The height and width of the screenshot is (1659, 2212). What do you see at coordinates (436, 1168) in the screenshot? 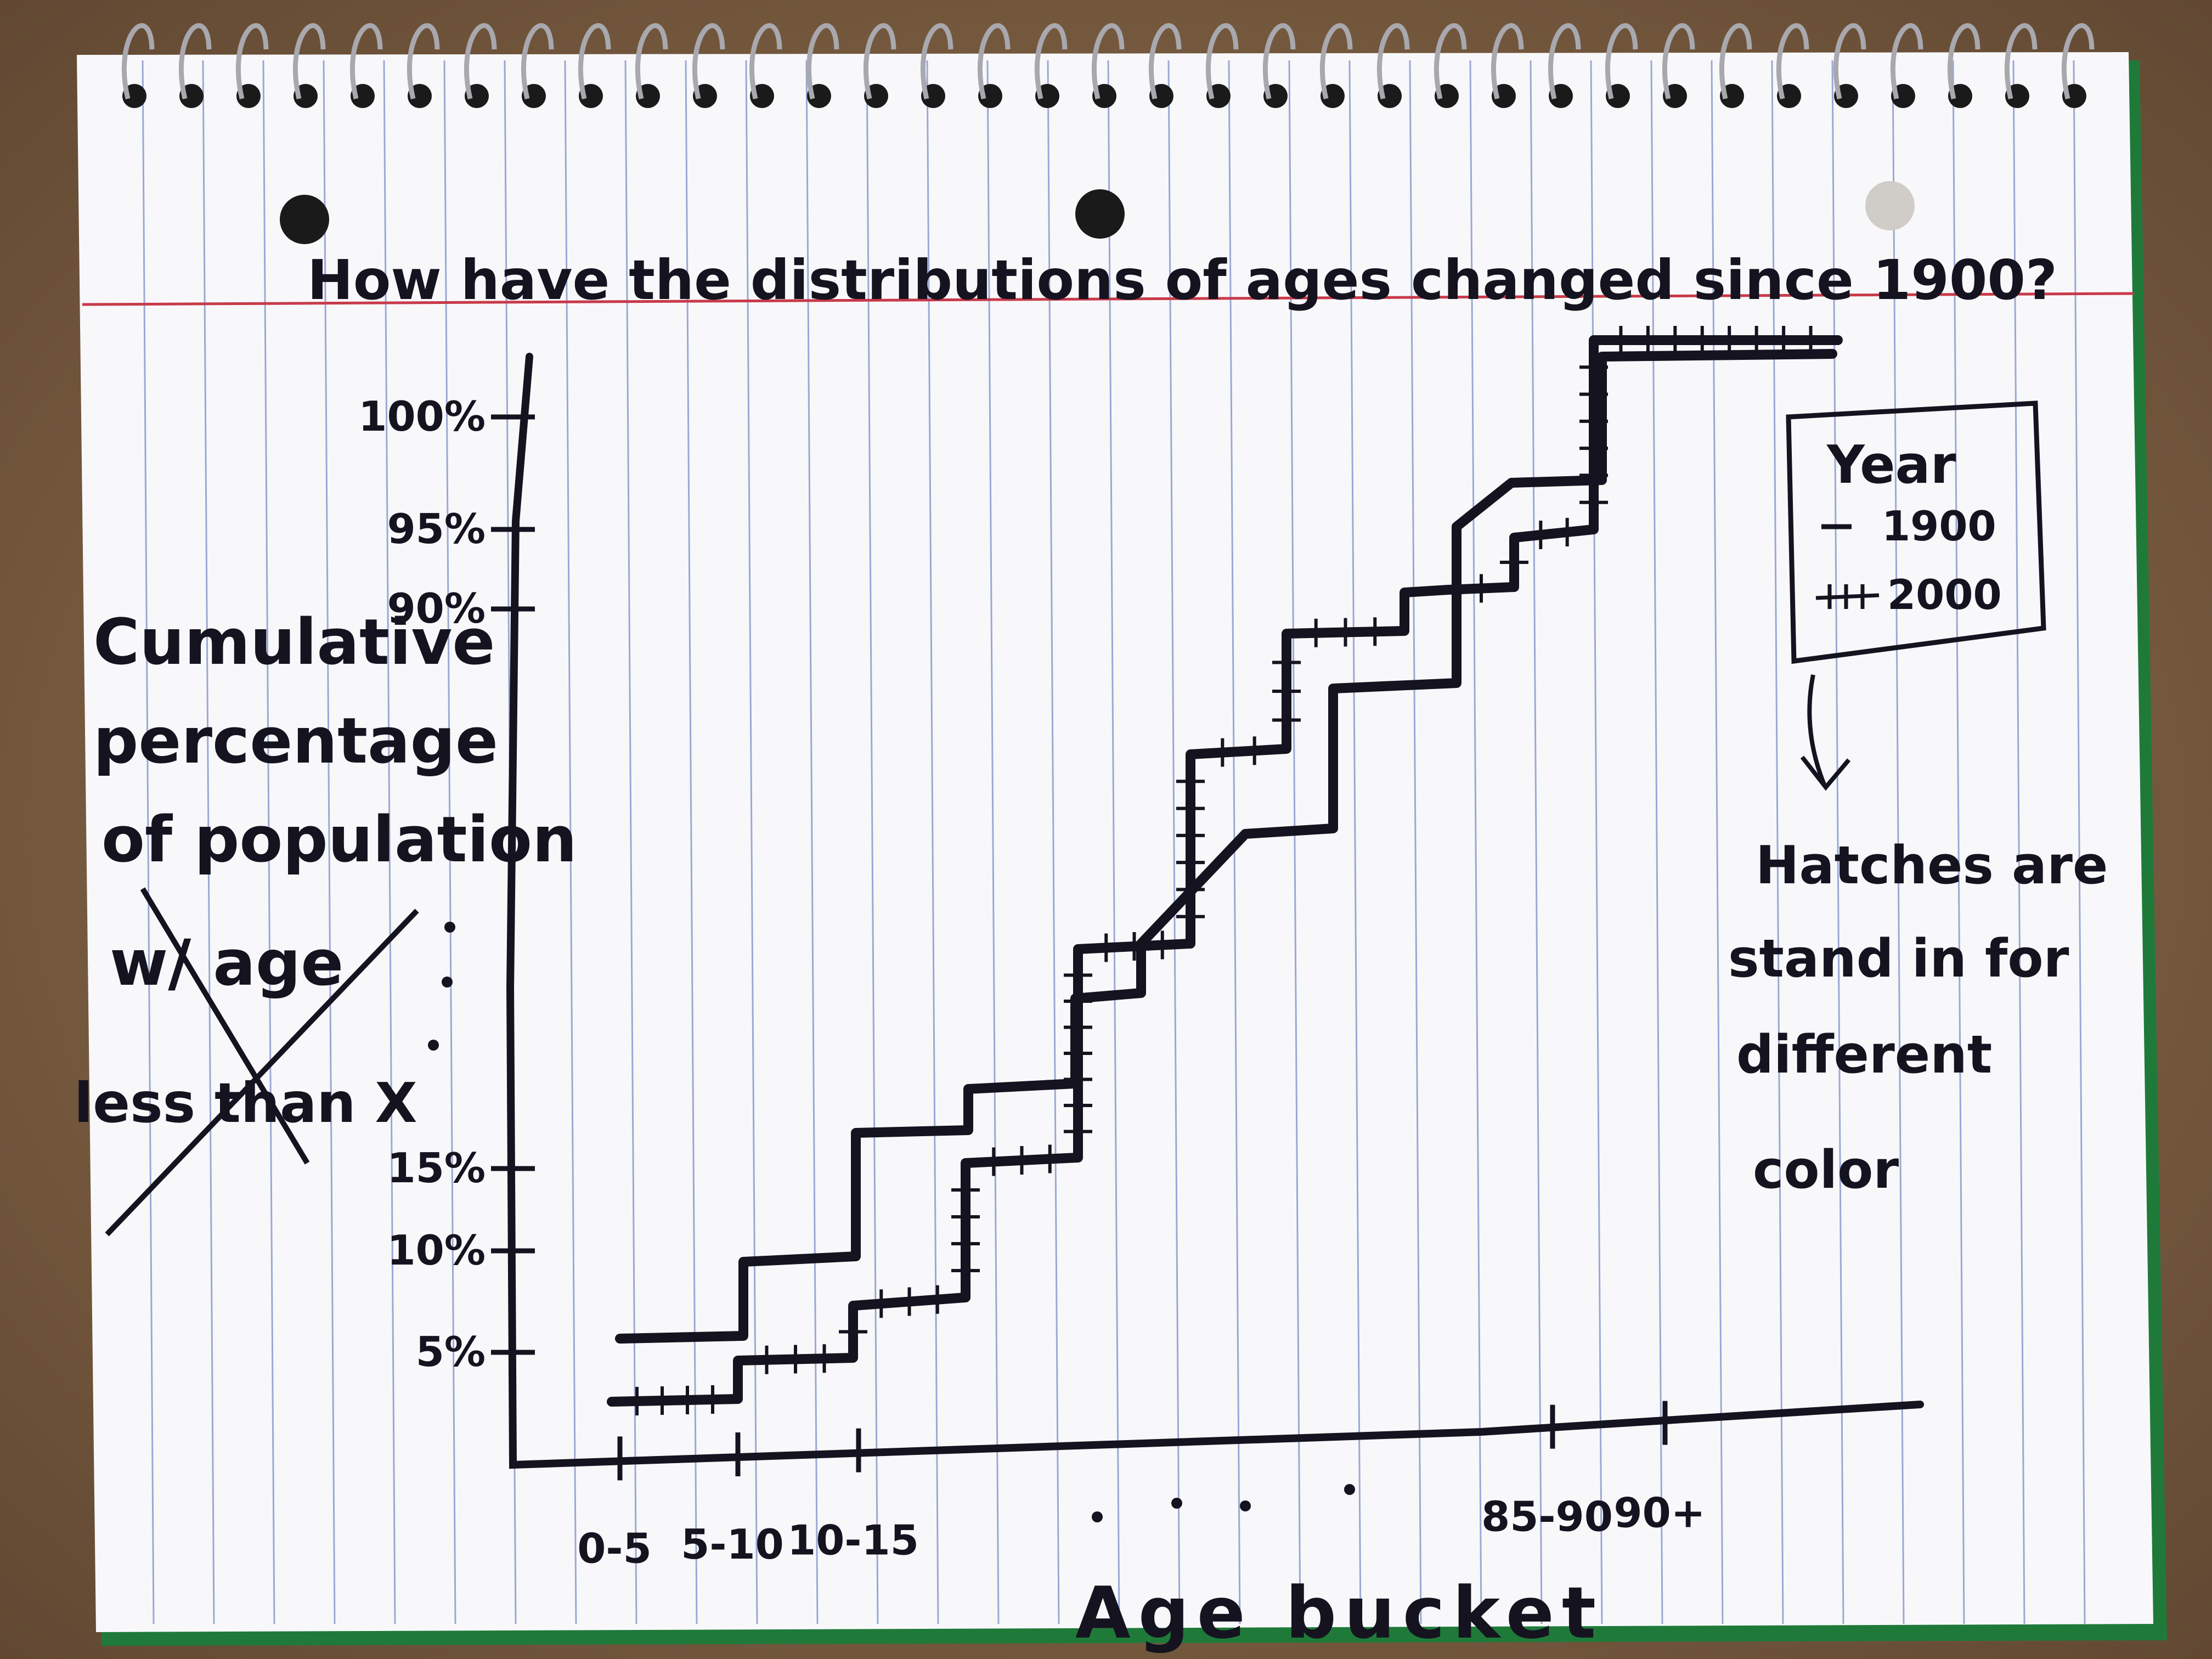
I see `y-tick-label: 15%` at bounding box center [436, 1168].